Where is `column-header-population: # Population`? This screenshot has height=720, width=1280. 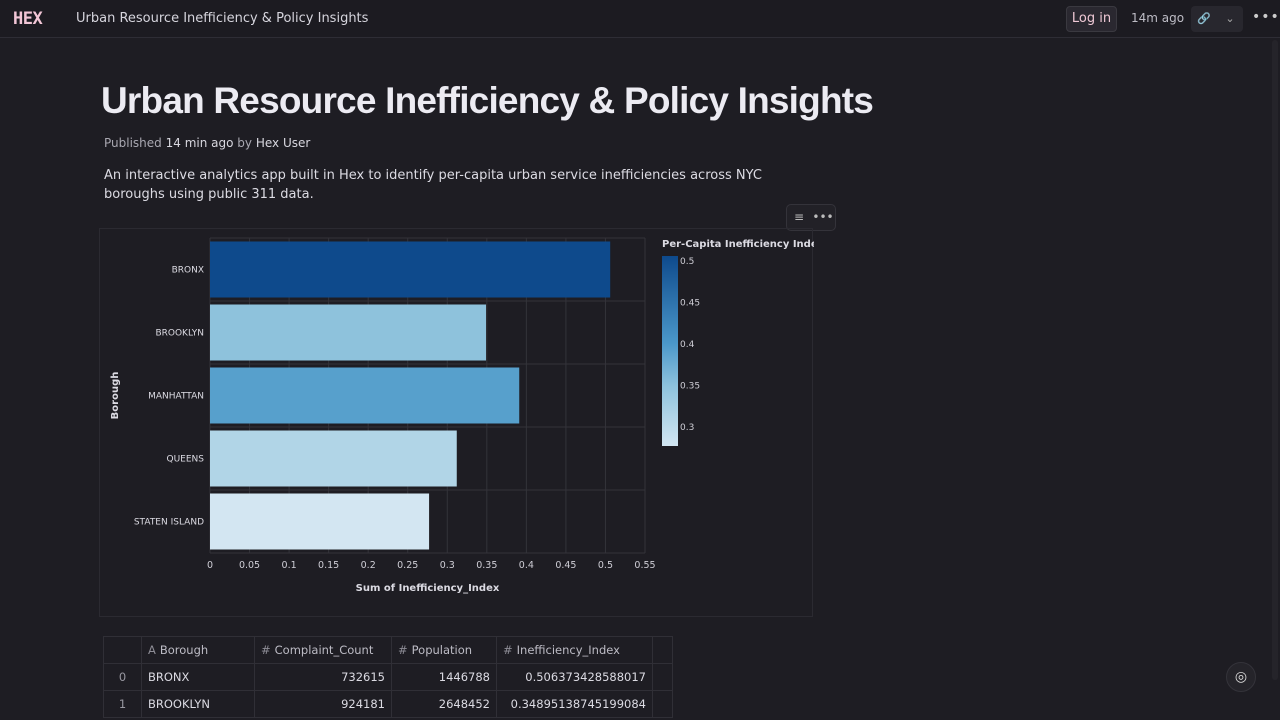 column-header-population: # Population is located at coordinates (444, 650).